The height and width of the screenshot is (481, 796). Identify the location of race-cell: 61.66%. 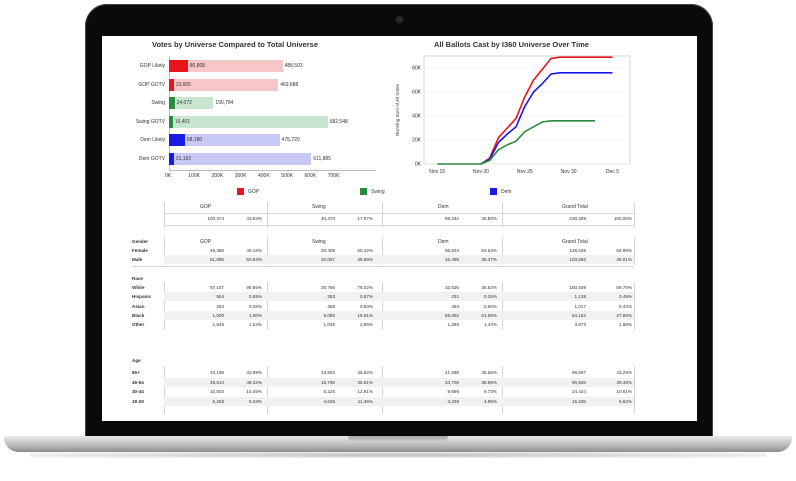
(489, 315).